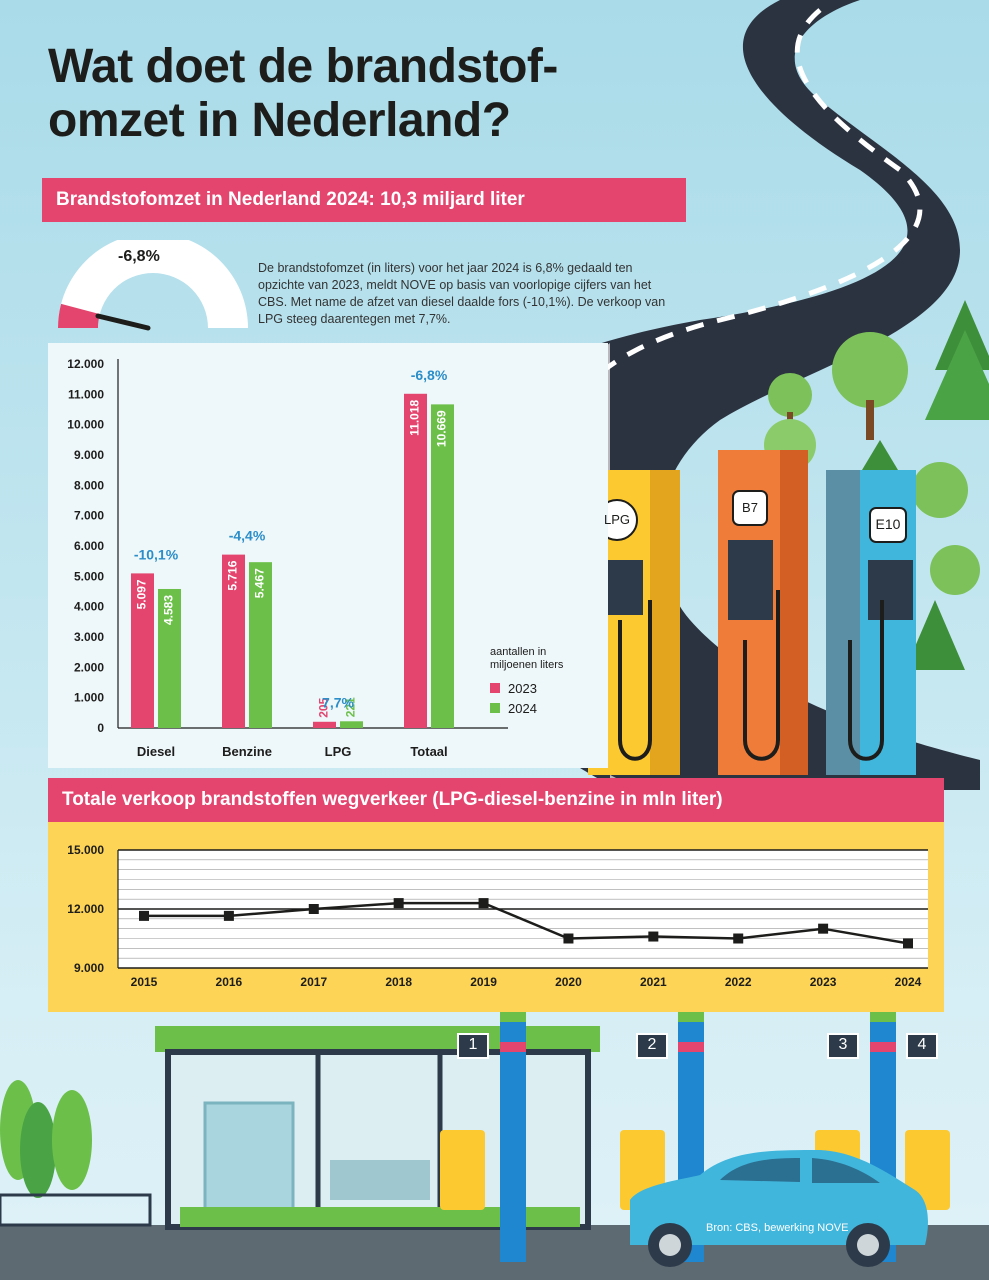 This screenshot has width=989, height=1280. Describe the element at coordinates (86, 394) in the screenshot. I see `bar-y-tick-label: 11.000` at that location.